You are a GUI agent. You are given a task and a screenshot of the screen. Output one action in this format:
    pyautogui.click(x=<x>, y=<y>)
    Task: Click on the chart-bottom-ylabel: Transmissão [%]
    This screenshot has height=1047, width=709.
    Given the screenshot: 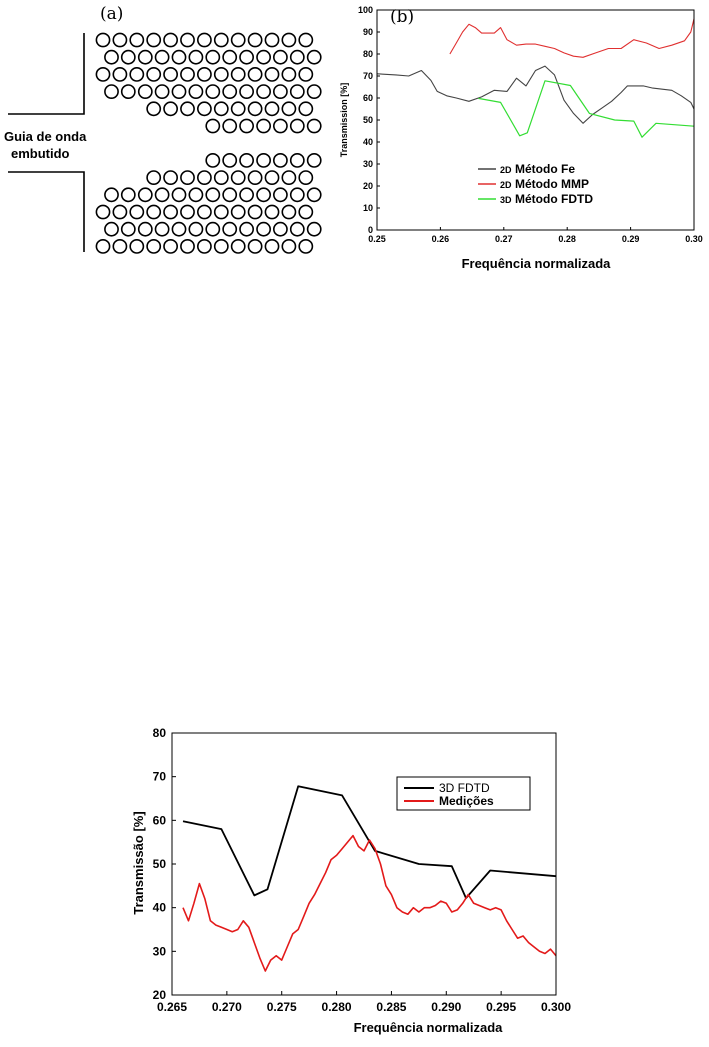 What is the action you would take?
    pyautogui.click(x=138, y=862)
    